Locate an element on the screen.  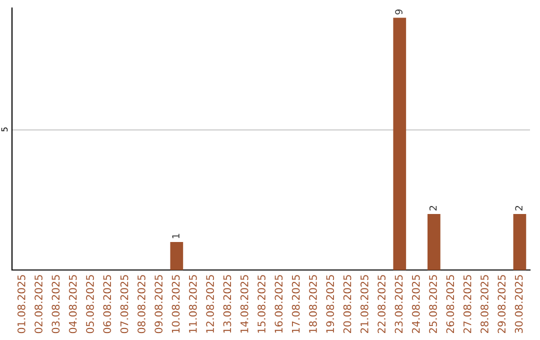
x-tick-label: 25.08.2025 is located at coordinates (433, 304).